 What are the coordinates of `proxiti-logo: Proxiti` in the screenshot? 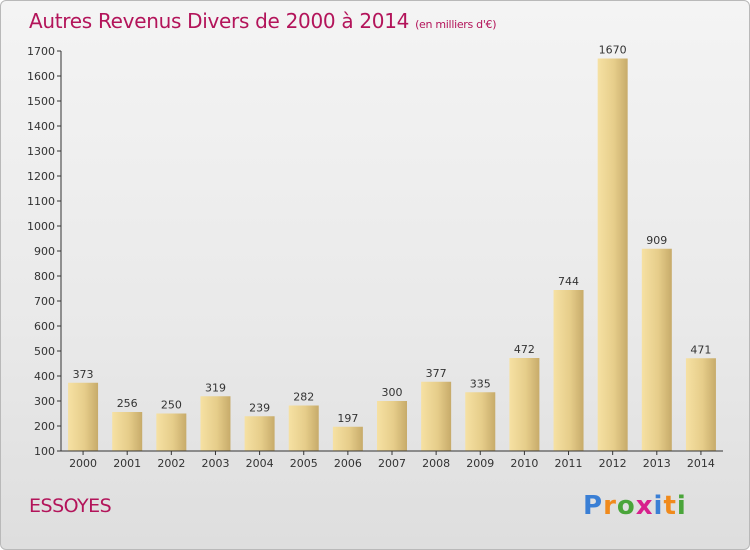 It's located at (635, 506).